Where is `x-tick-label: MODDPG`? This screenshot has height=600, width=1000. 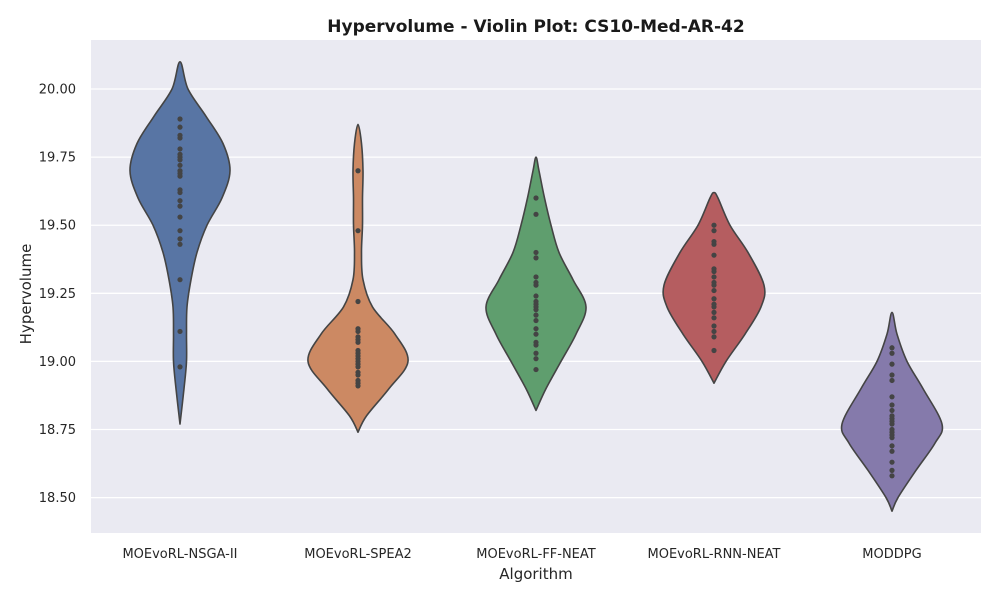
x-tick-label: MODDPG is located at coordinates (891, 554).